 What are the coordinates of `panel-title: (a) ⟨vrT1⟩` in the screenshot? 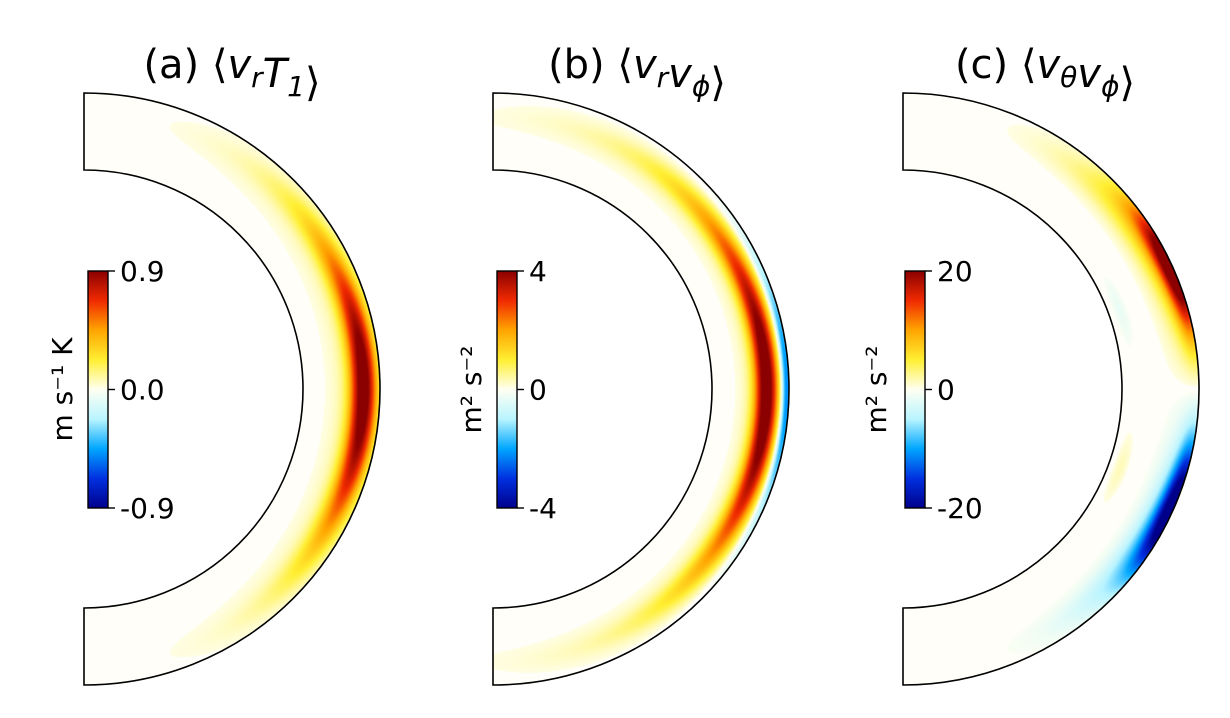 It's located at (231, 74).